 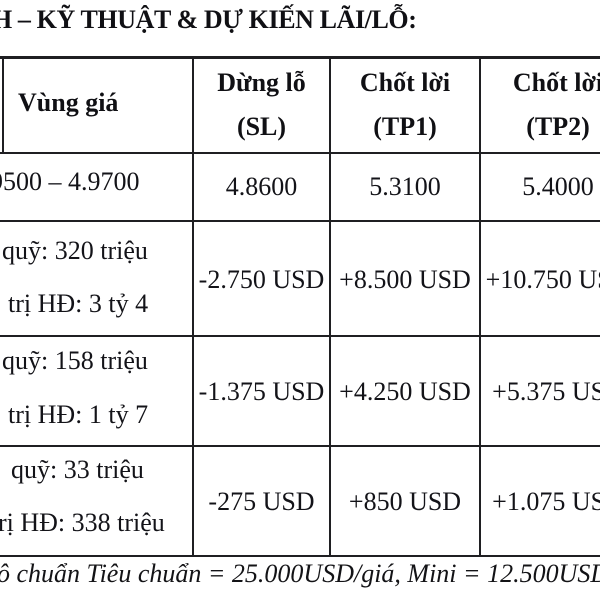 What do you see at coordinates (405, 391) in the screenshot?
I see `row3-take-profit-1: +4.250 USD` at bounding box center [405, 391].